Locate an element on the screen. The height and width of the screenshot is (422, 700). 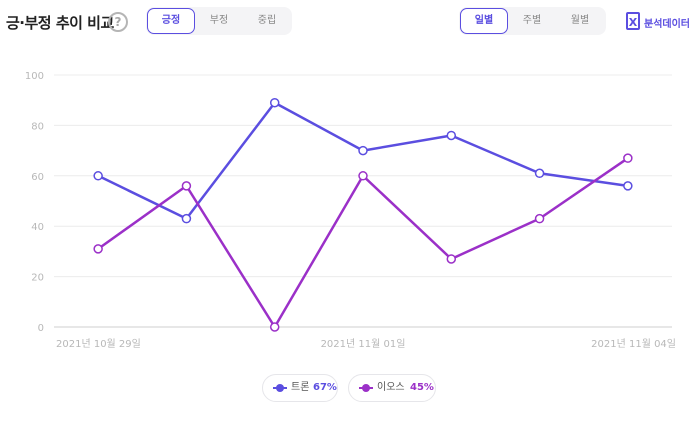
tab-negative: 부정 is located at coordinates (219, 20).